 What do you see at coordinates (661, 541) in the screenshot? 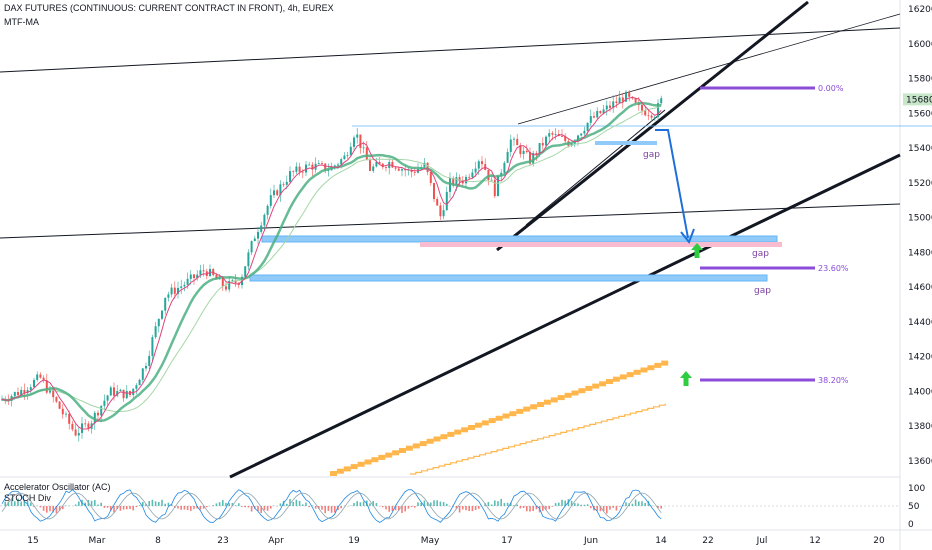
I see `time-tick-label: 14` at bounding box center [661, 541].